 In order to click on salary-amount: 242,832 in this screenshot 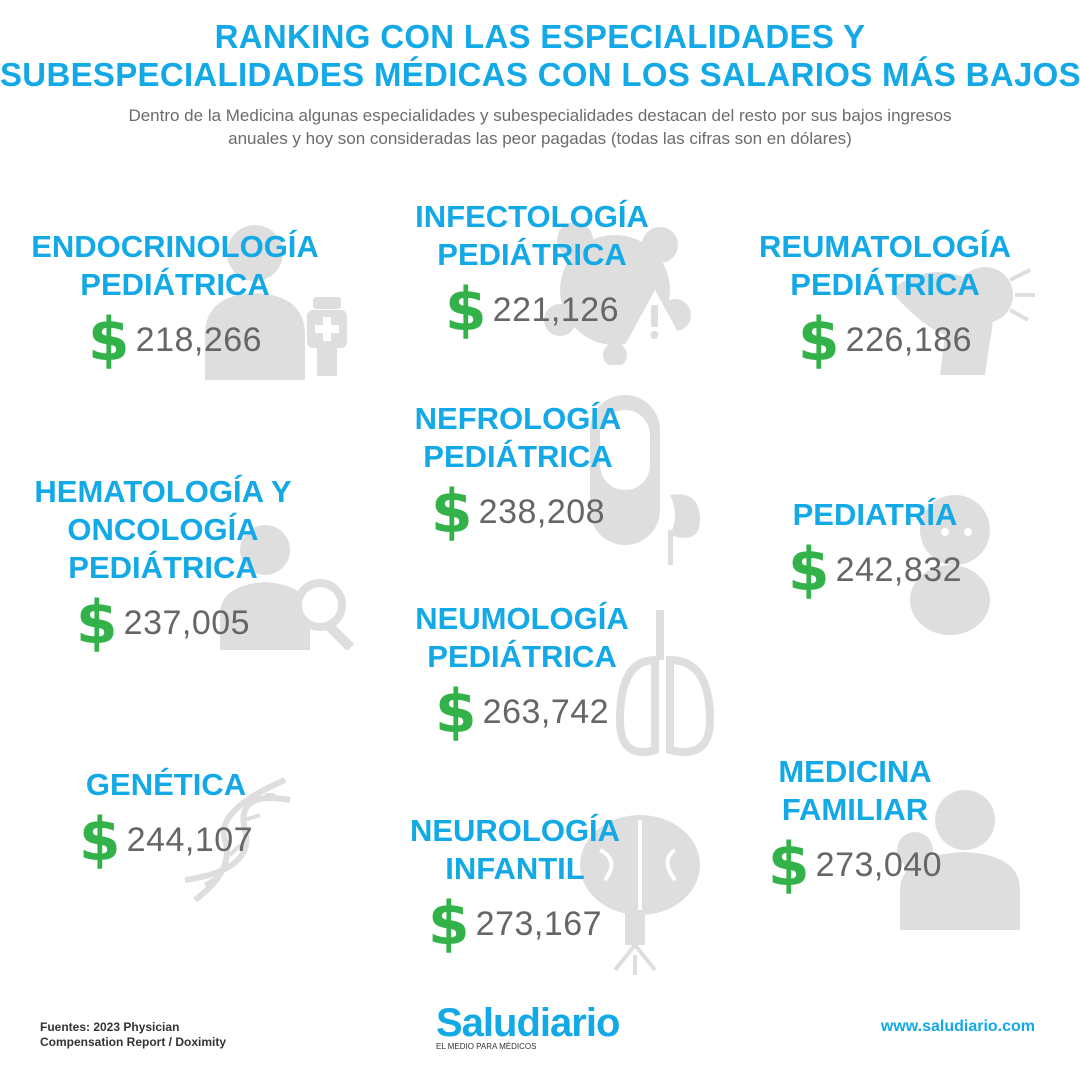, I will do `click(899, 570)`.